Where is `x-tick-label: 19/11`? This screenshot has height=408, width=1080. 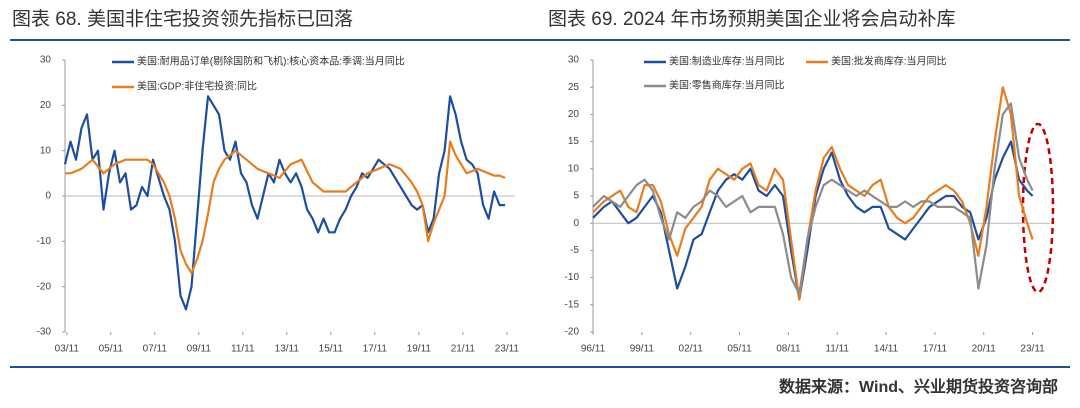
x-tick-label: 19/11 is located at coordinates (419, 349).